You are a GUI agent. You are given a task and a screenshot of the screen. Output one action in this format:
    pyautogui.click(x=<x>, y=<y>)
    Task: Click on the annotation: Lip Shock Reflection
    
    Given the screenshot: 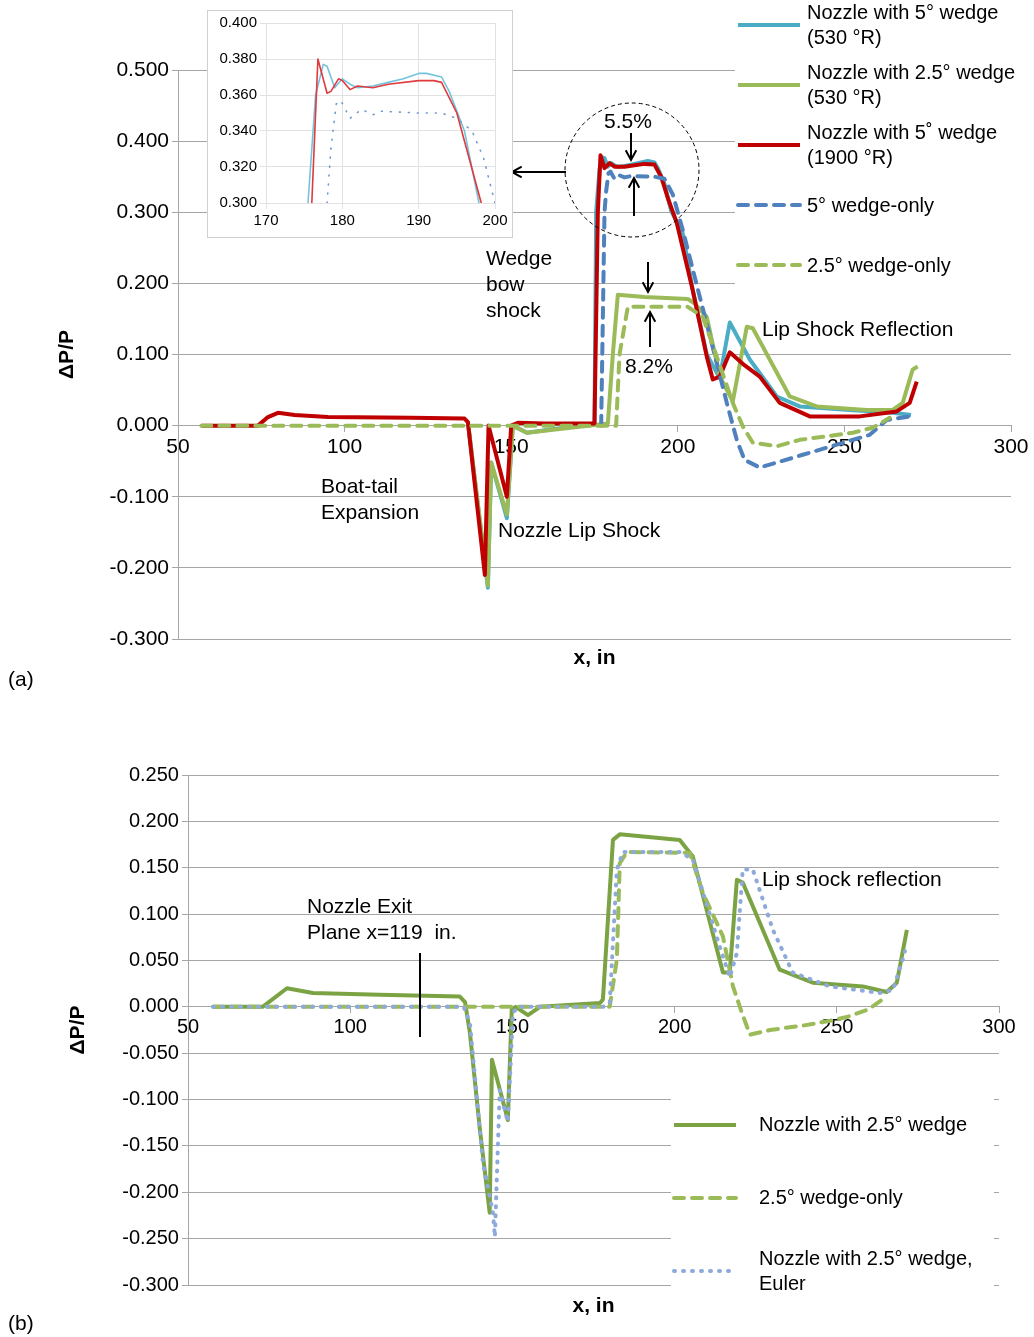 What is the action you would take?
    pyautogui.click(x=858, y=329)
    